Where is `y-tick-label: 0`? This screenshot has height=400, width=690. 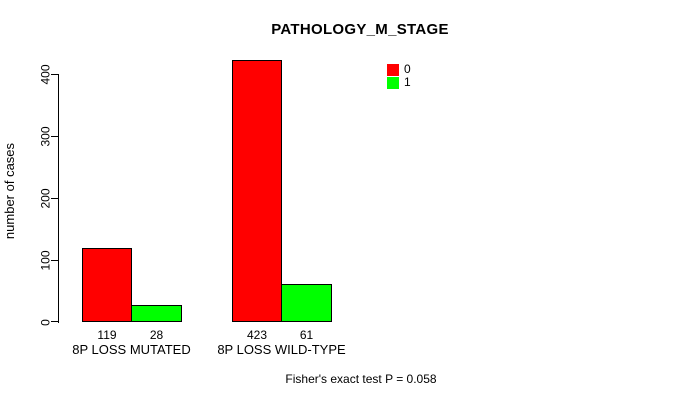
y-tick-label: 0 is located at coordinates (45, 322).